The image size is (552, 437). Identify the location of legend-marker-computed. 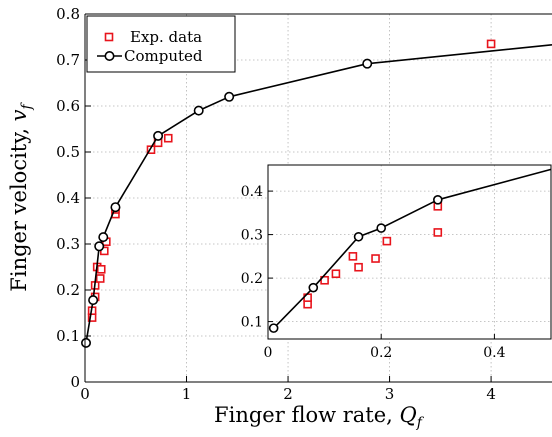
(109, 55).